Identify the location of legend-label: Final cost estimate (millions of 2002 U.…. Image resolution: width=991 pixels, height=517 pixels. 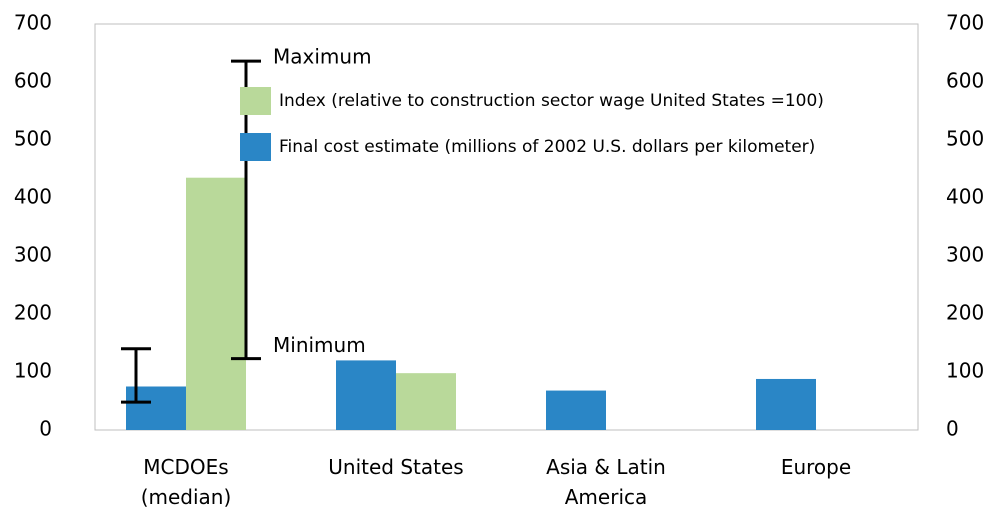
(547, 147).